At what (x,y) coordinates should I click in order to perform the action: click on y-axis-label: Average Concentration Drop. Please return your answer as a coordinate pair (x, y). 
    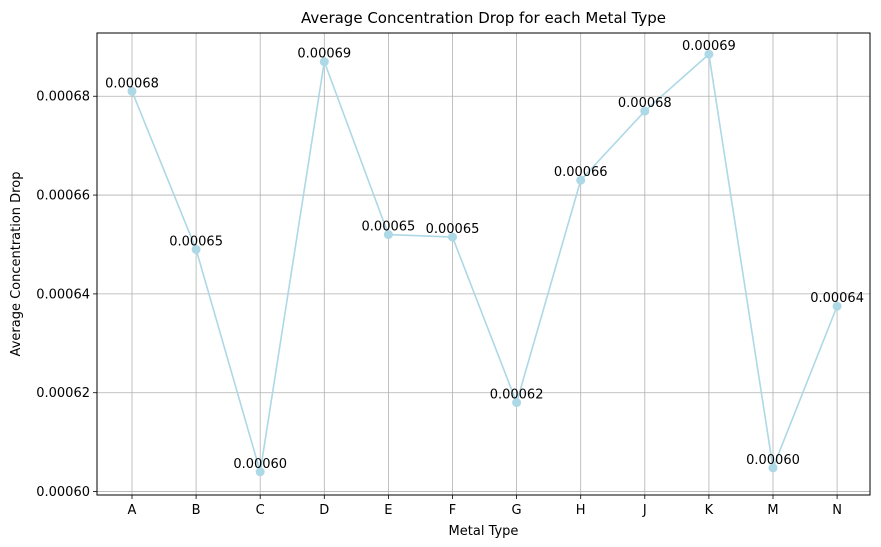
    Looking at the image, I should click on (16, 264).